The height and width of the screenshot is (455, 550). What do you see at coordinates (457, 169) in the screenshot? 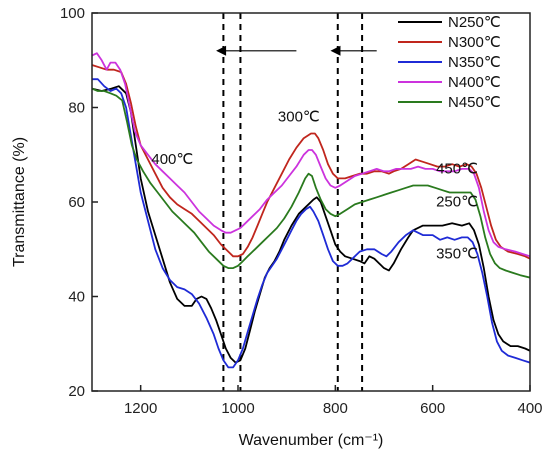
I see `annotation-2: 450℃` at bounding box center [457, 169].